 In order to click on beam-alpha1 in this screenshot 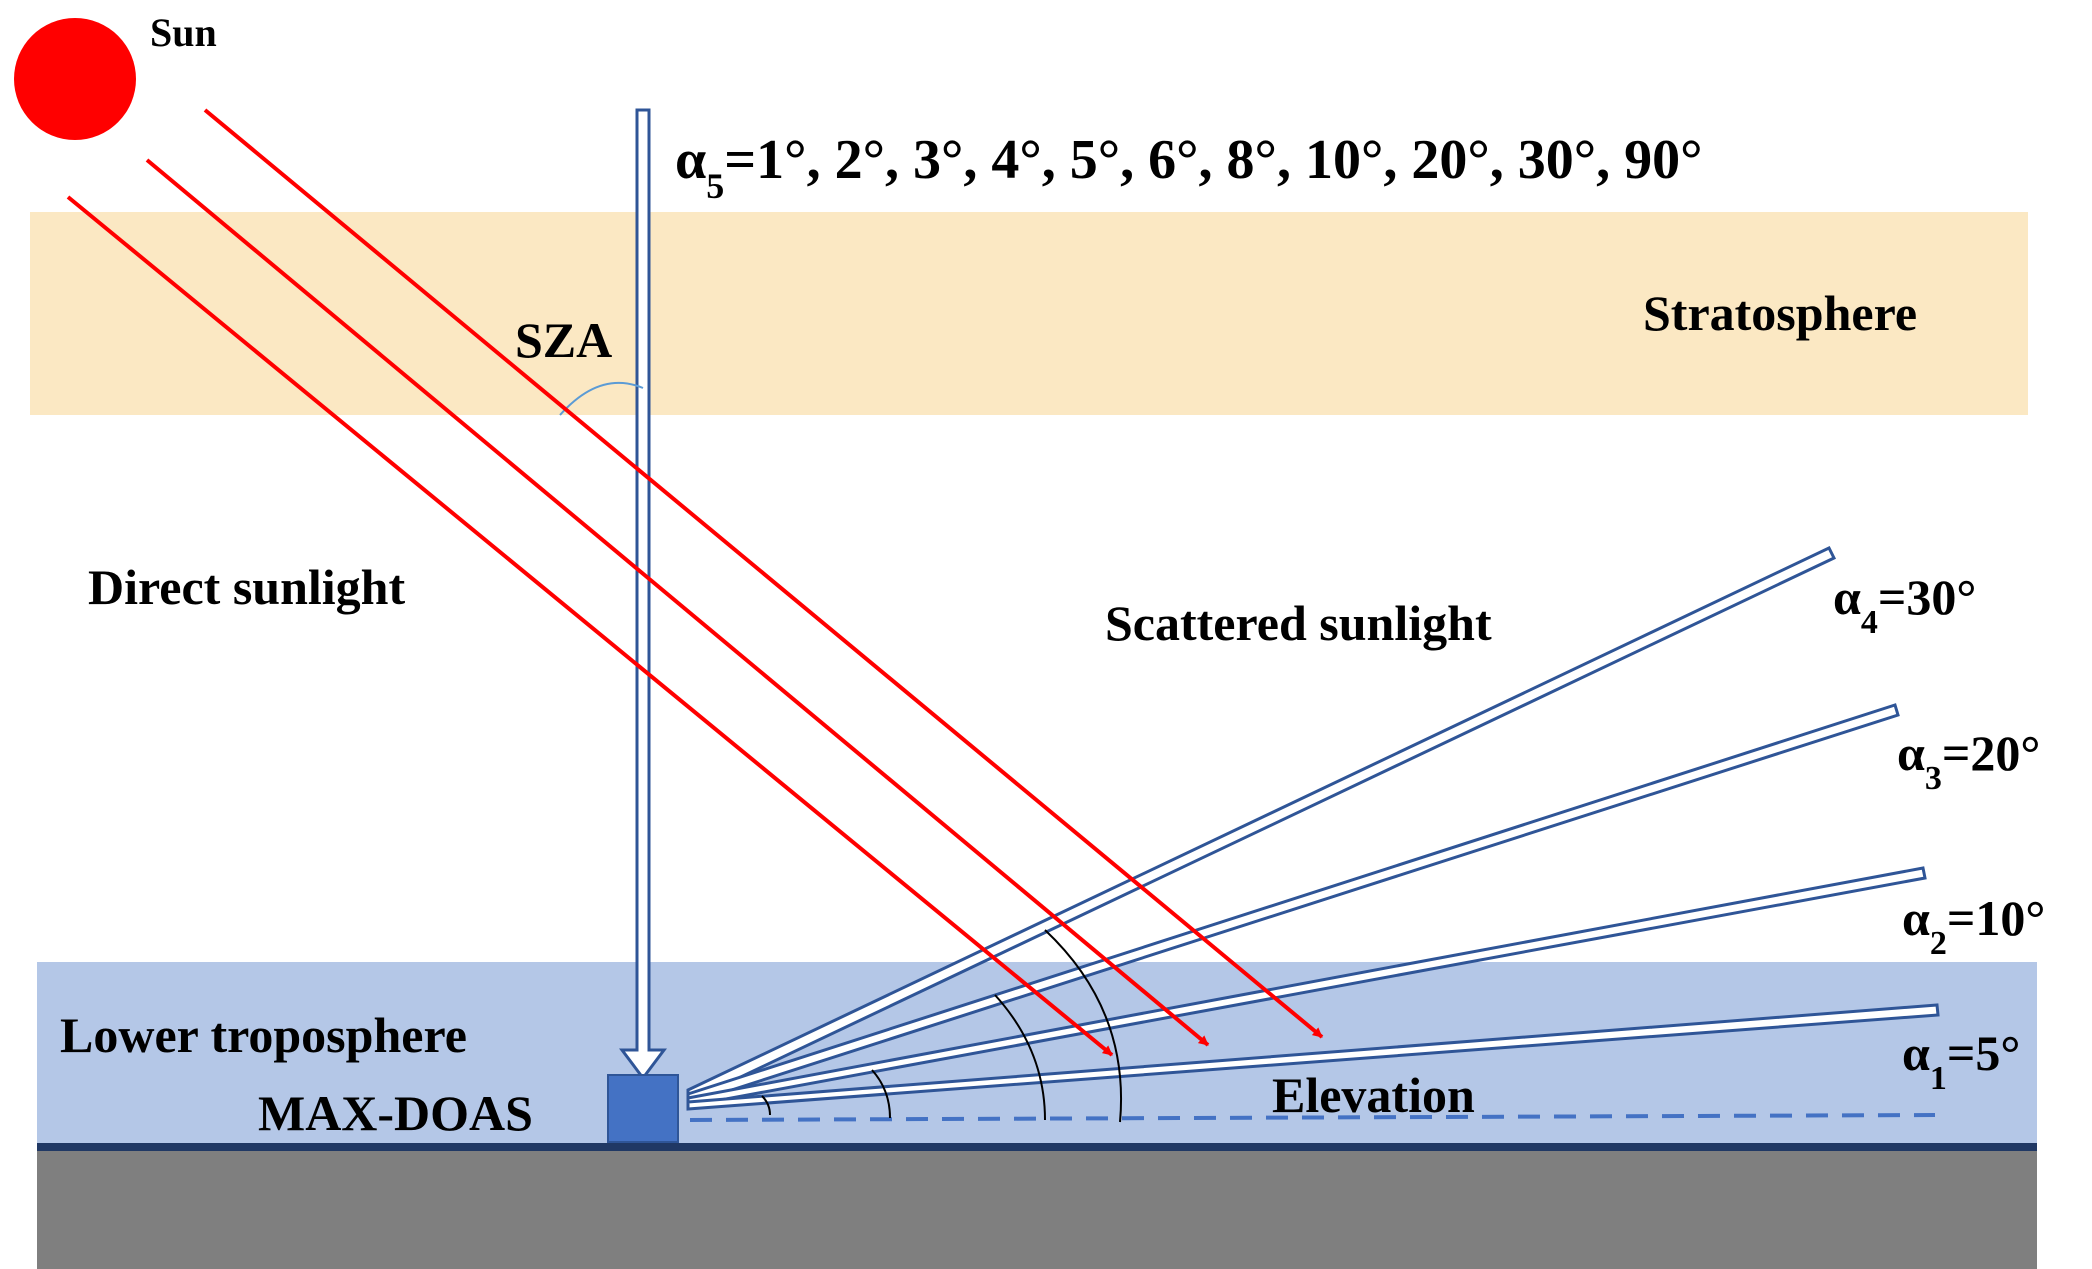, I will do `click(1313, 1057)`.